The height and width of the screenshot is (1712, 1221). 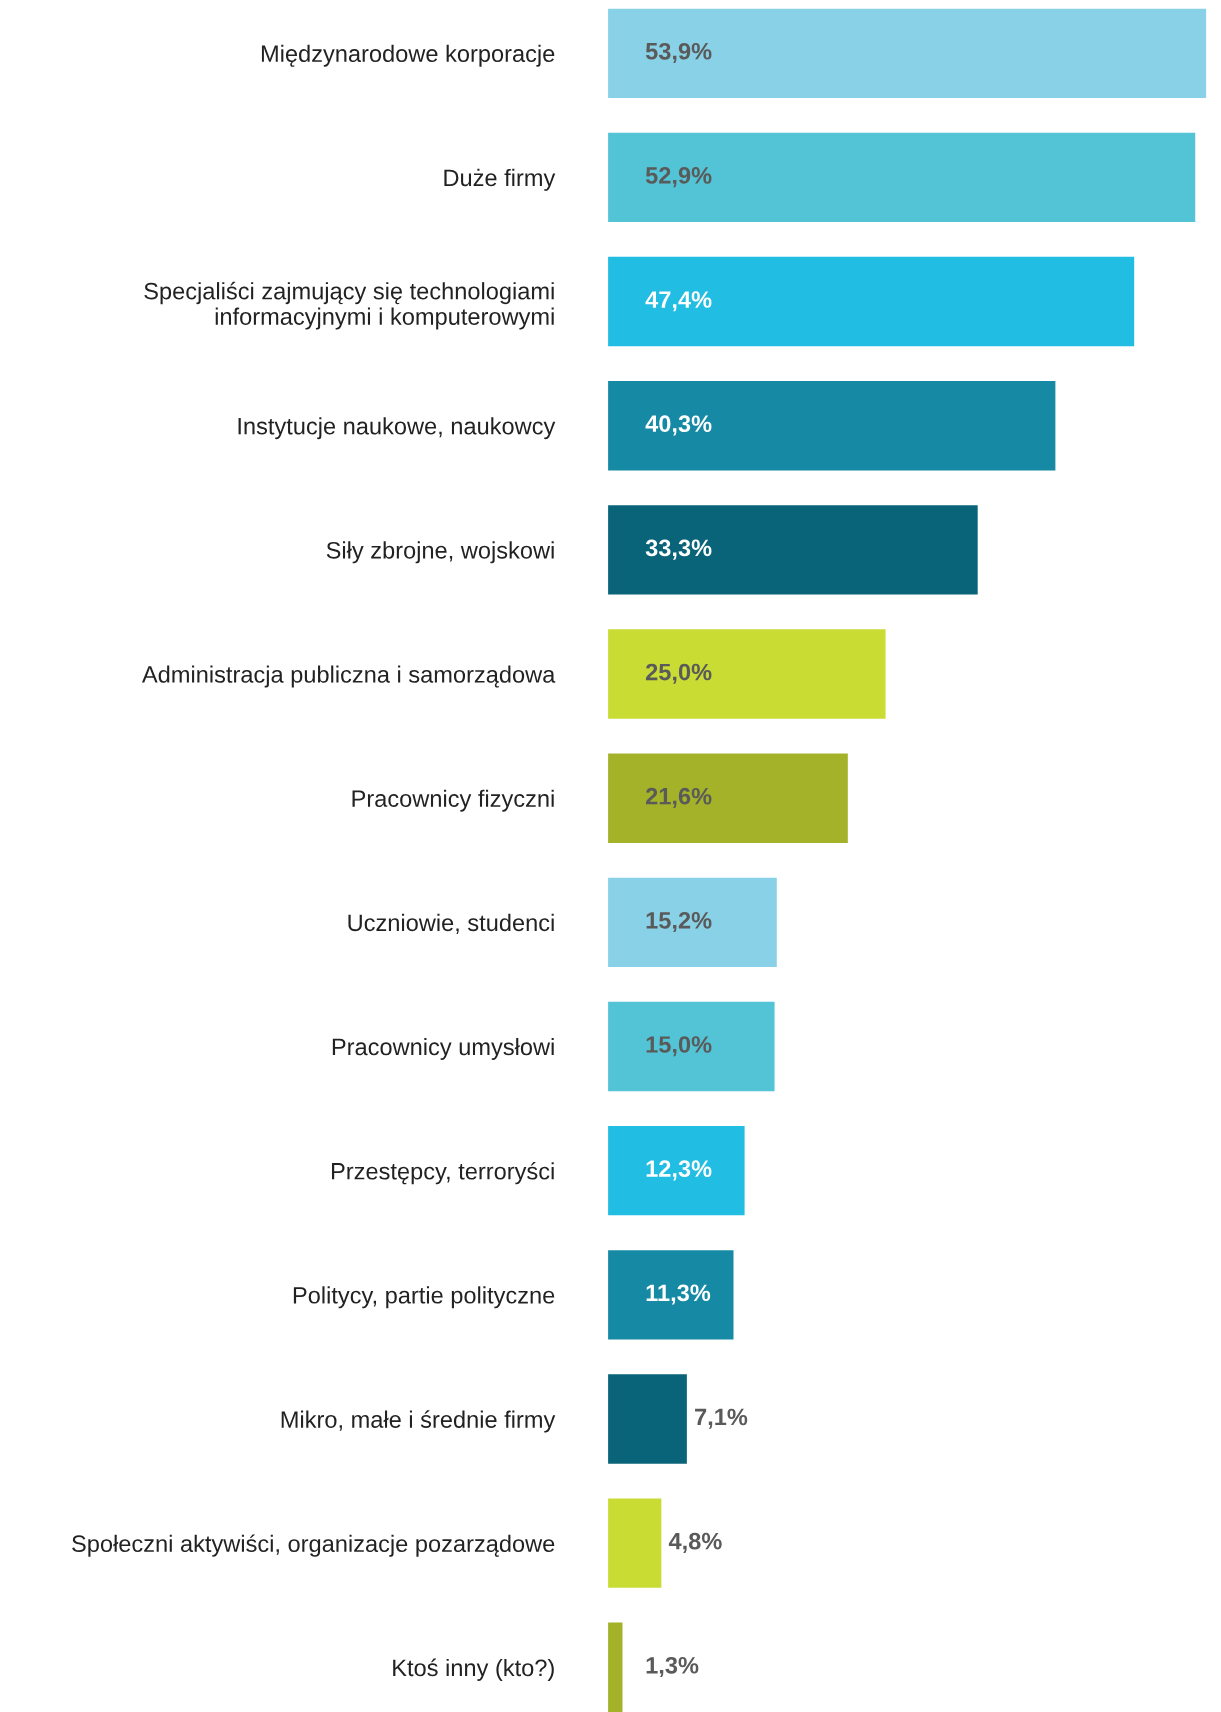 What do you see at coordinates (397, 428) in the screenshot?
I see `y-tick-label: Instytucje naukowe, naukowcy` at bounding box center [397, 428].